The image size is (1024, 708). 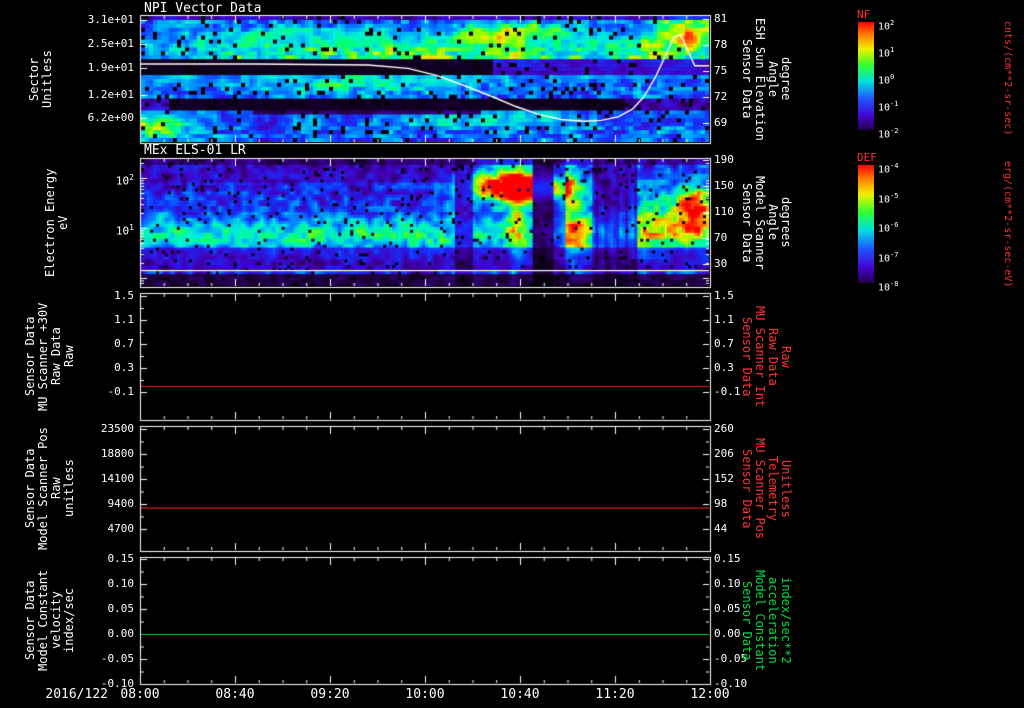 I want to click on right-tick-label: 78, so click(x=721, y=44).